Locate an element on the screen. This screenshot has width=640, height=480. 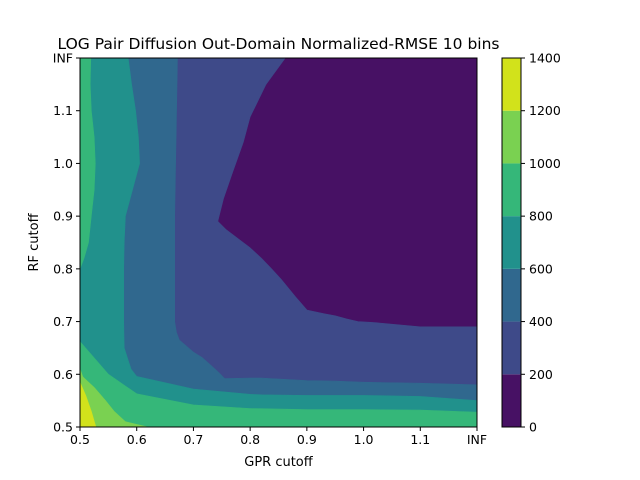
colorbar-frame is located at coordinates (511, 242).